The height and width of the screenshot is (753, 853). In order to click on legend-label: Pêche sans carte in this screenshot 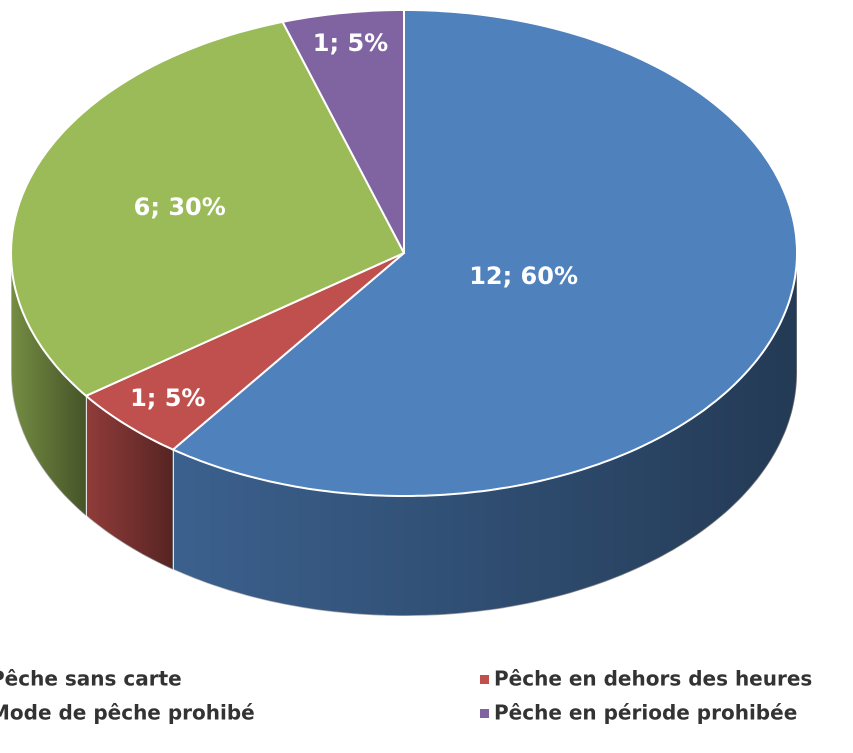, I will do `click(91, 679)`.